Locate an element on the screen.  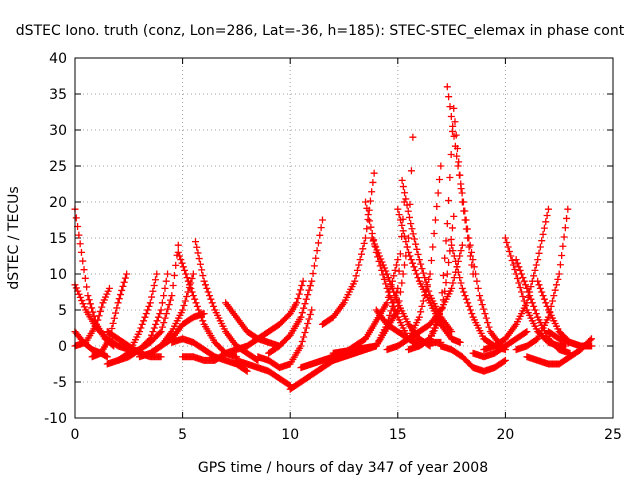
y-tick-label: 10 is located at coordinates (58, 275).